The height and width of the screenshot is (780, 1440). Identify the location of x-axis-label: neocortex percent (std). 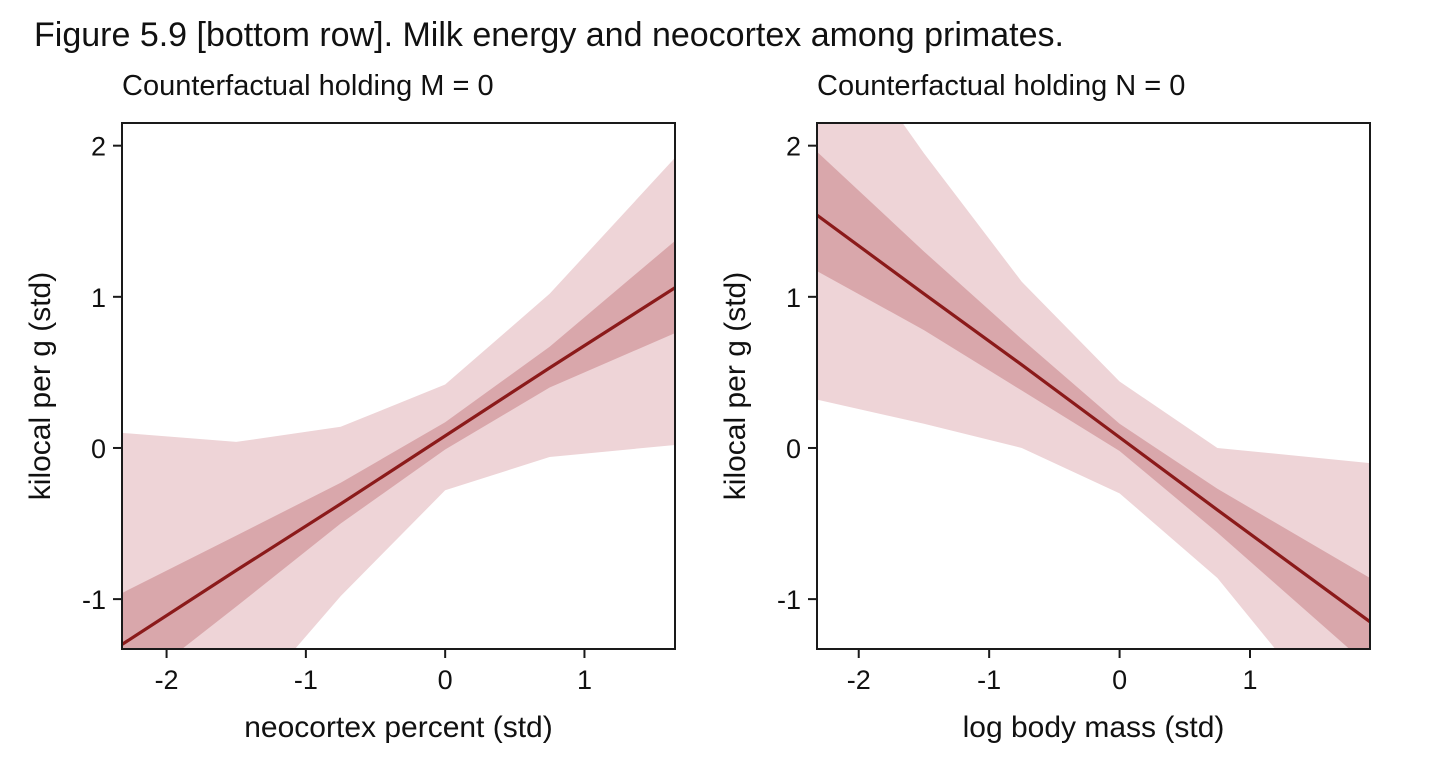
(398, 727).